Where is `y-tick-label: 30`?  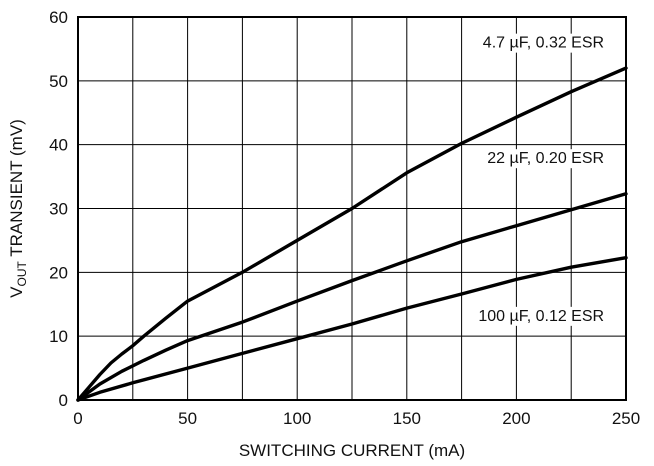 y-tick-label: 30 is located at coordinates (58, 209).